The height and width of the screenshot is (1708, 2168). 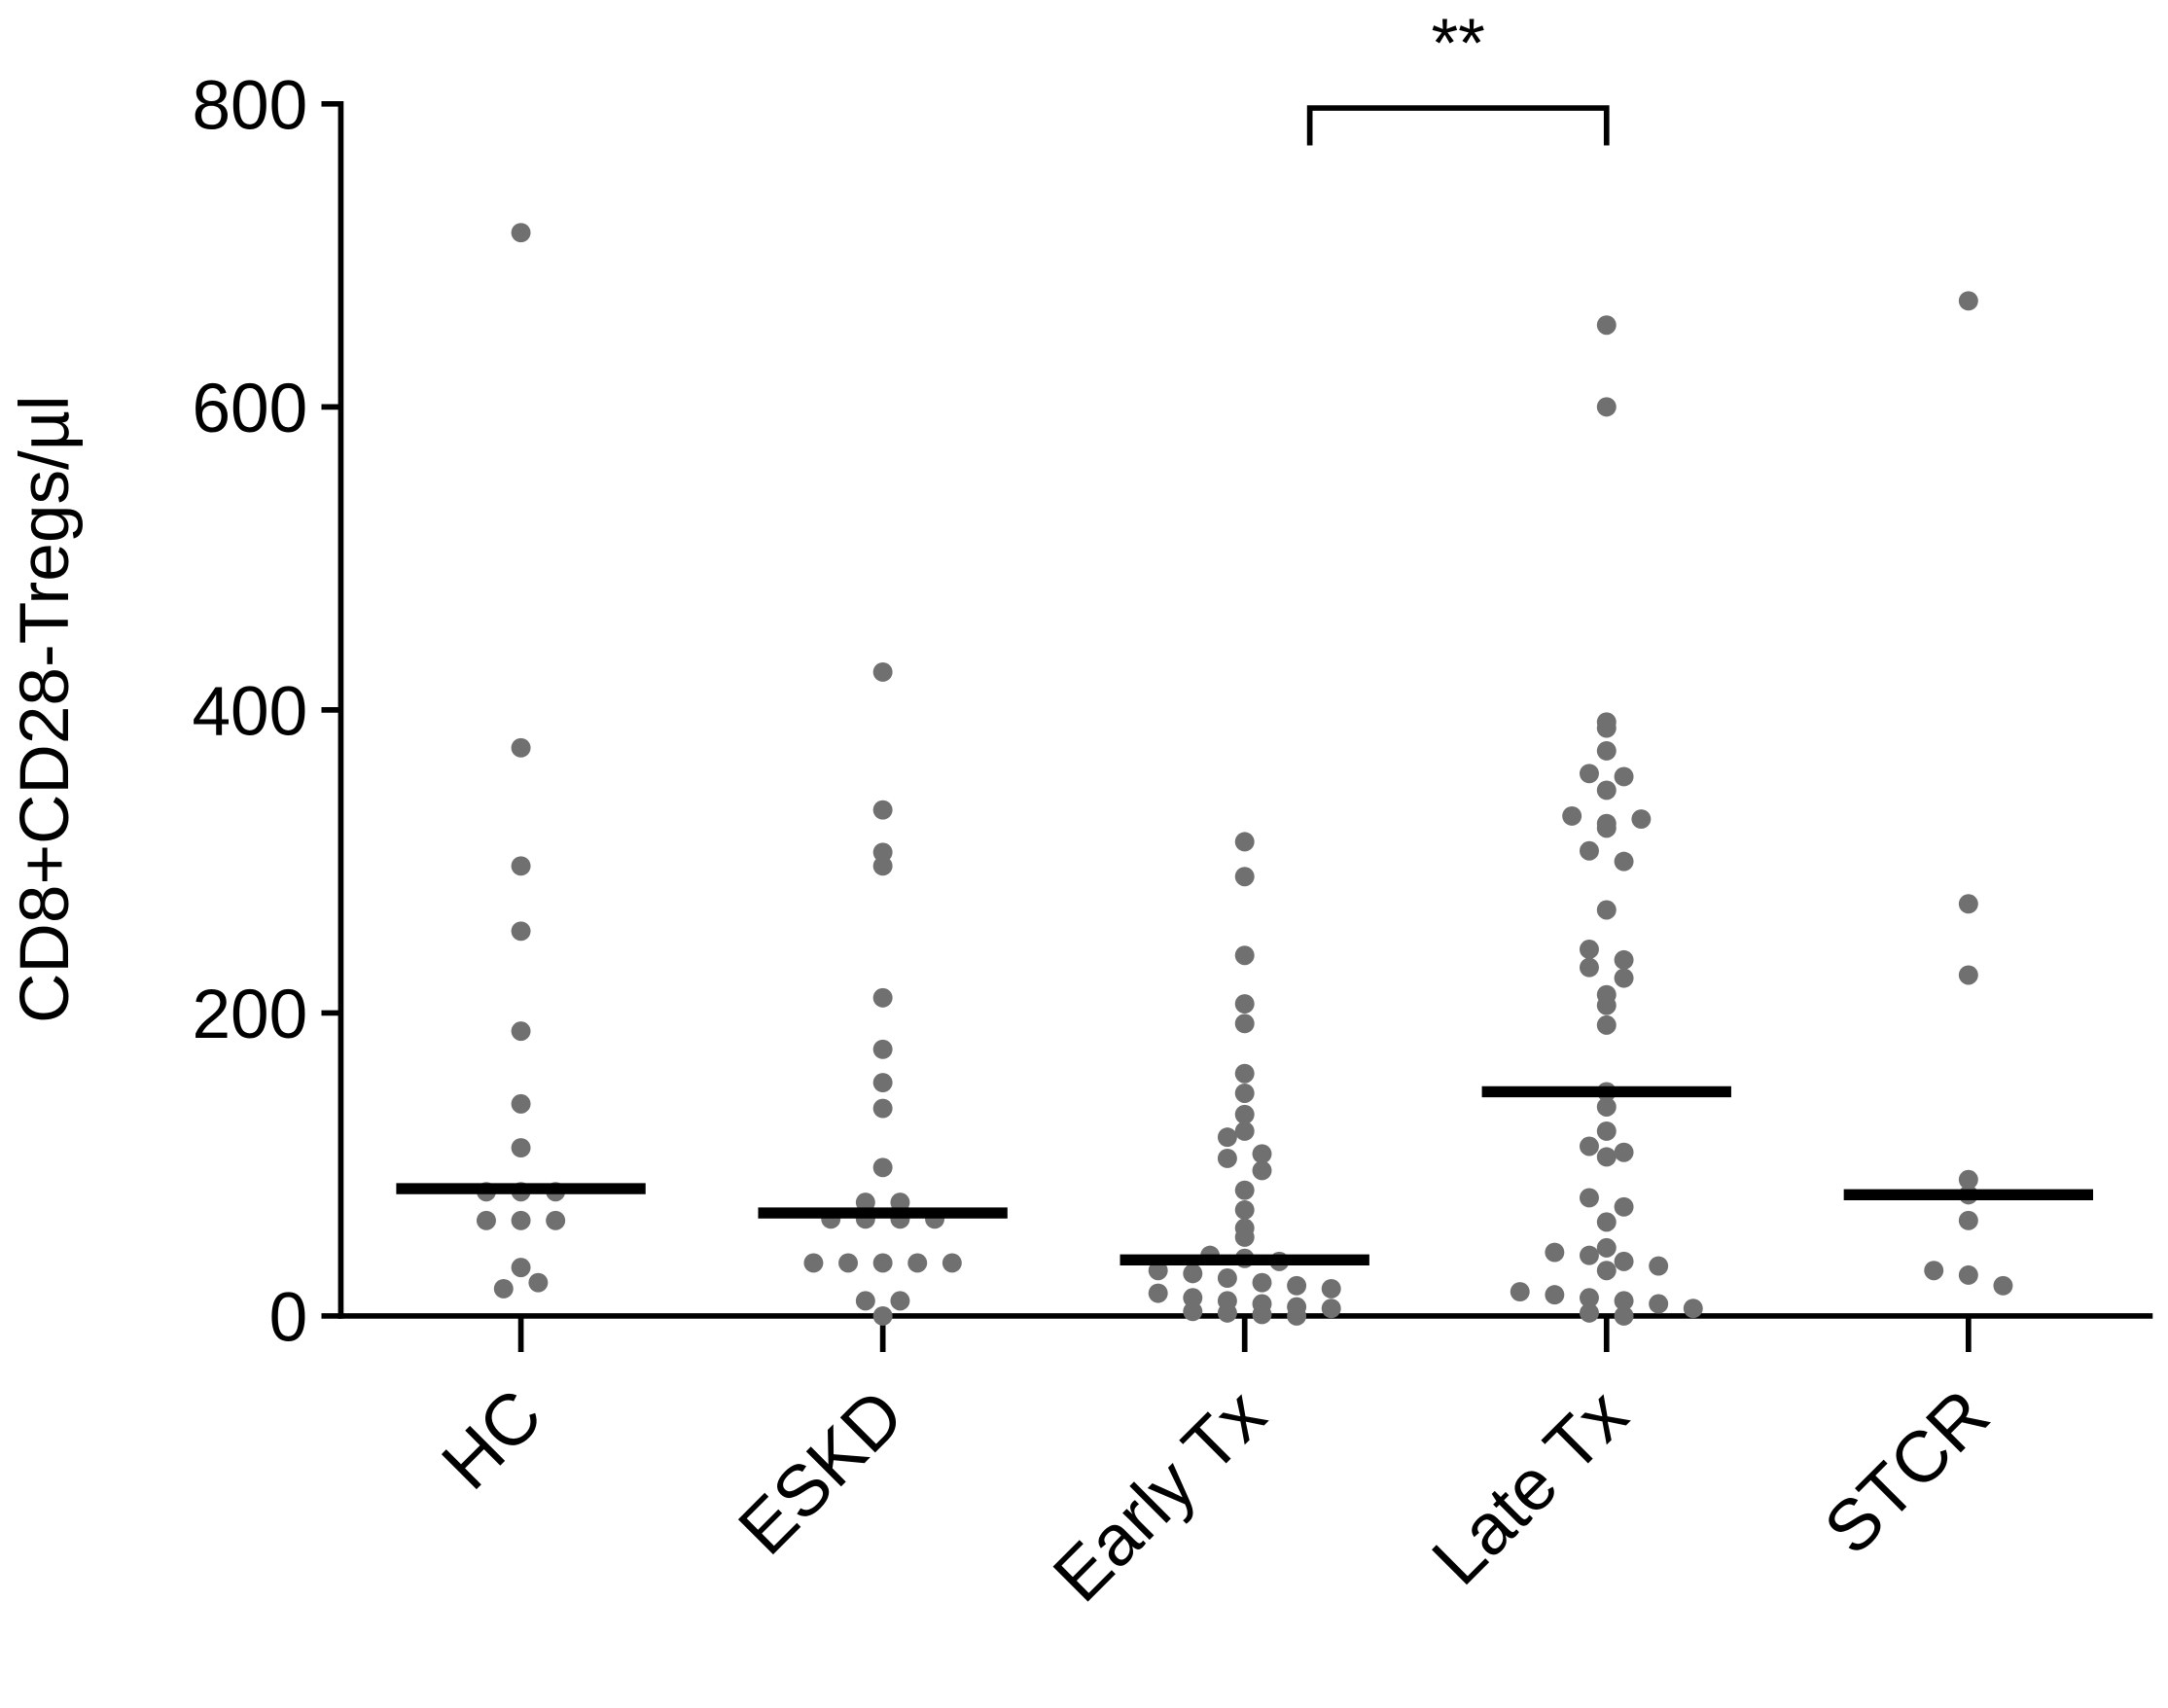 I want to click on significance-label: **, so click(x=1457, y=44).